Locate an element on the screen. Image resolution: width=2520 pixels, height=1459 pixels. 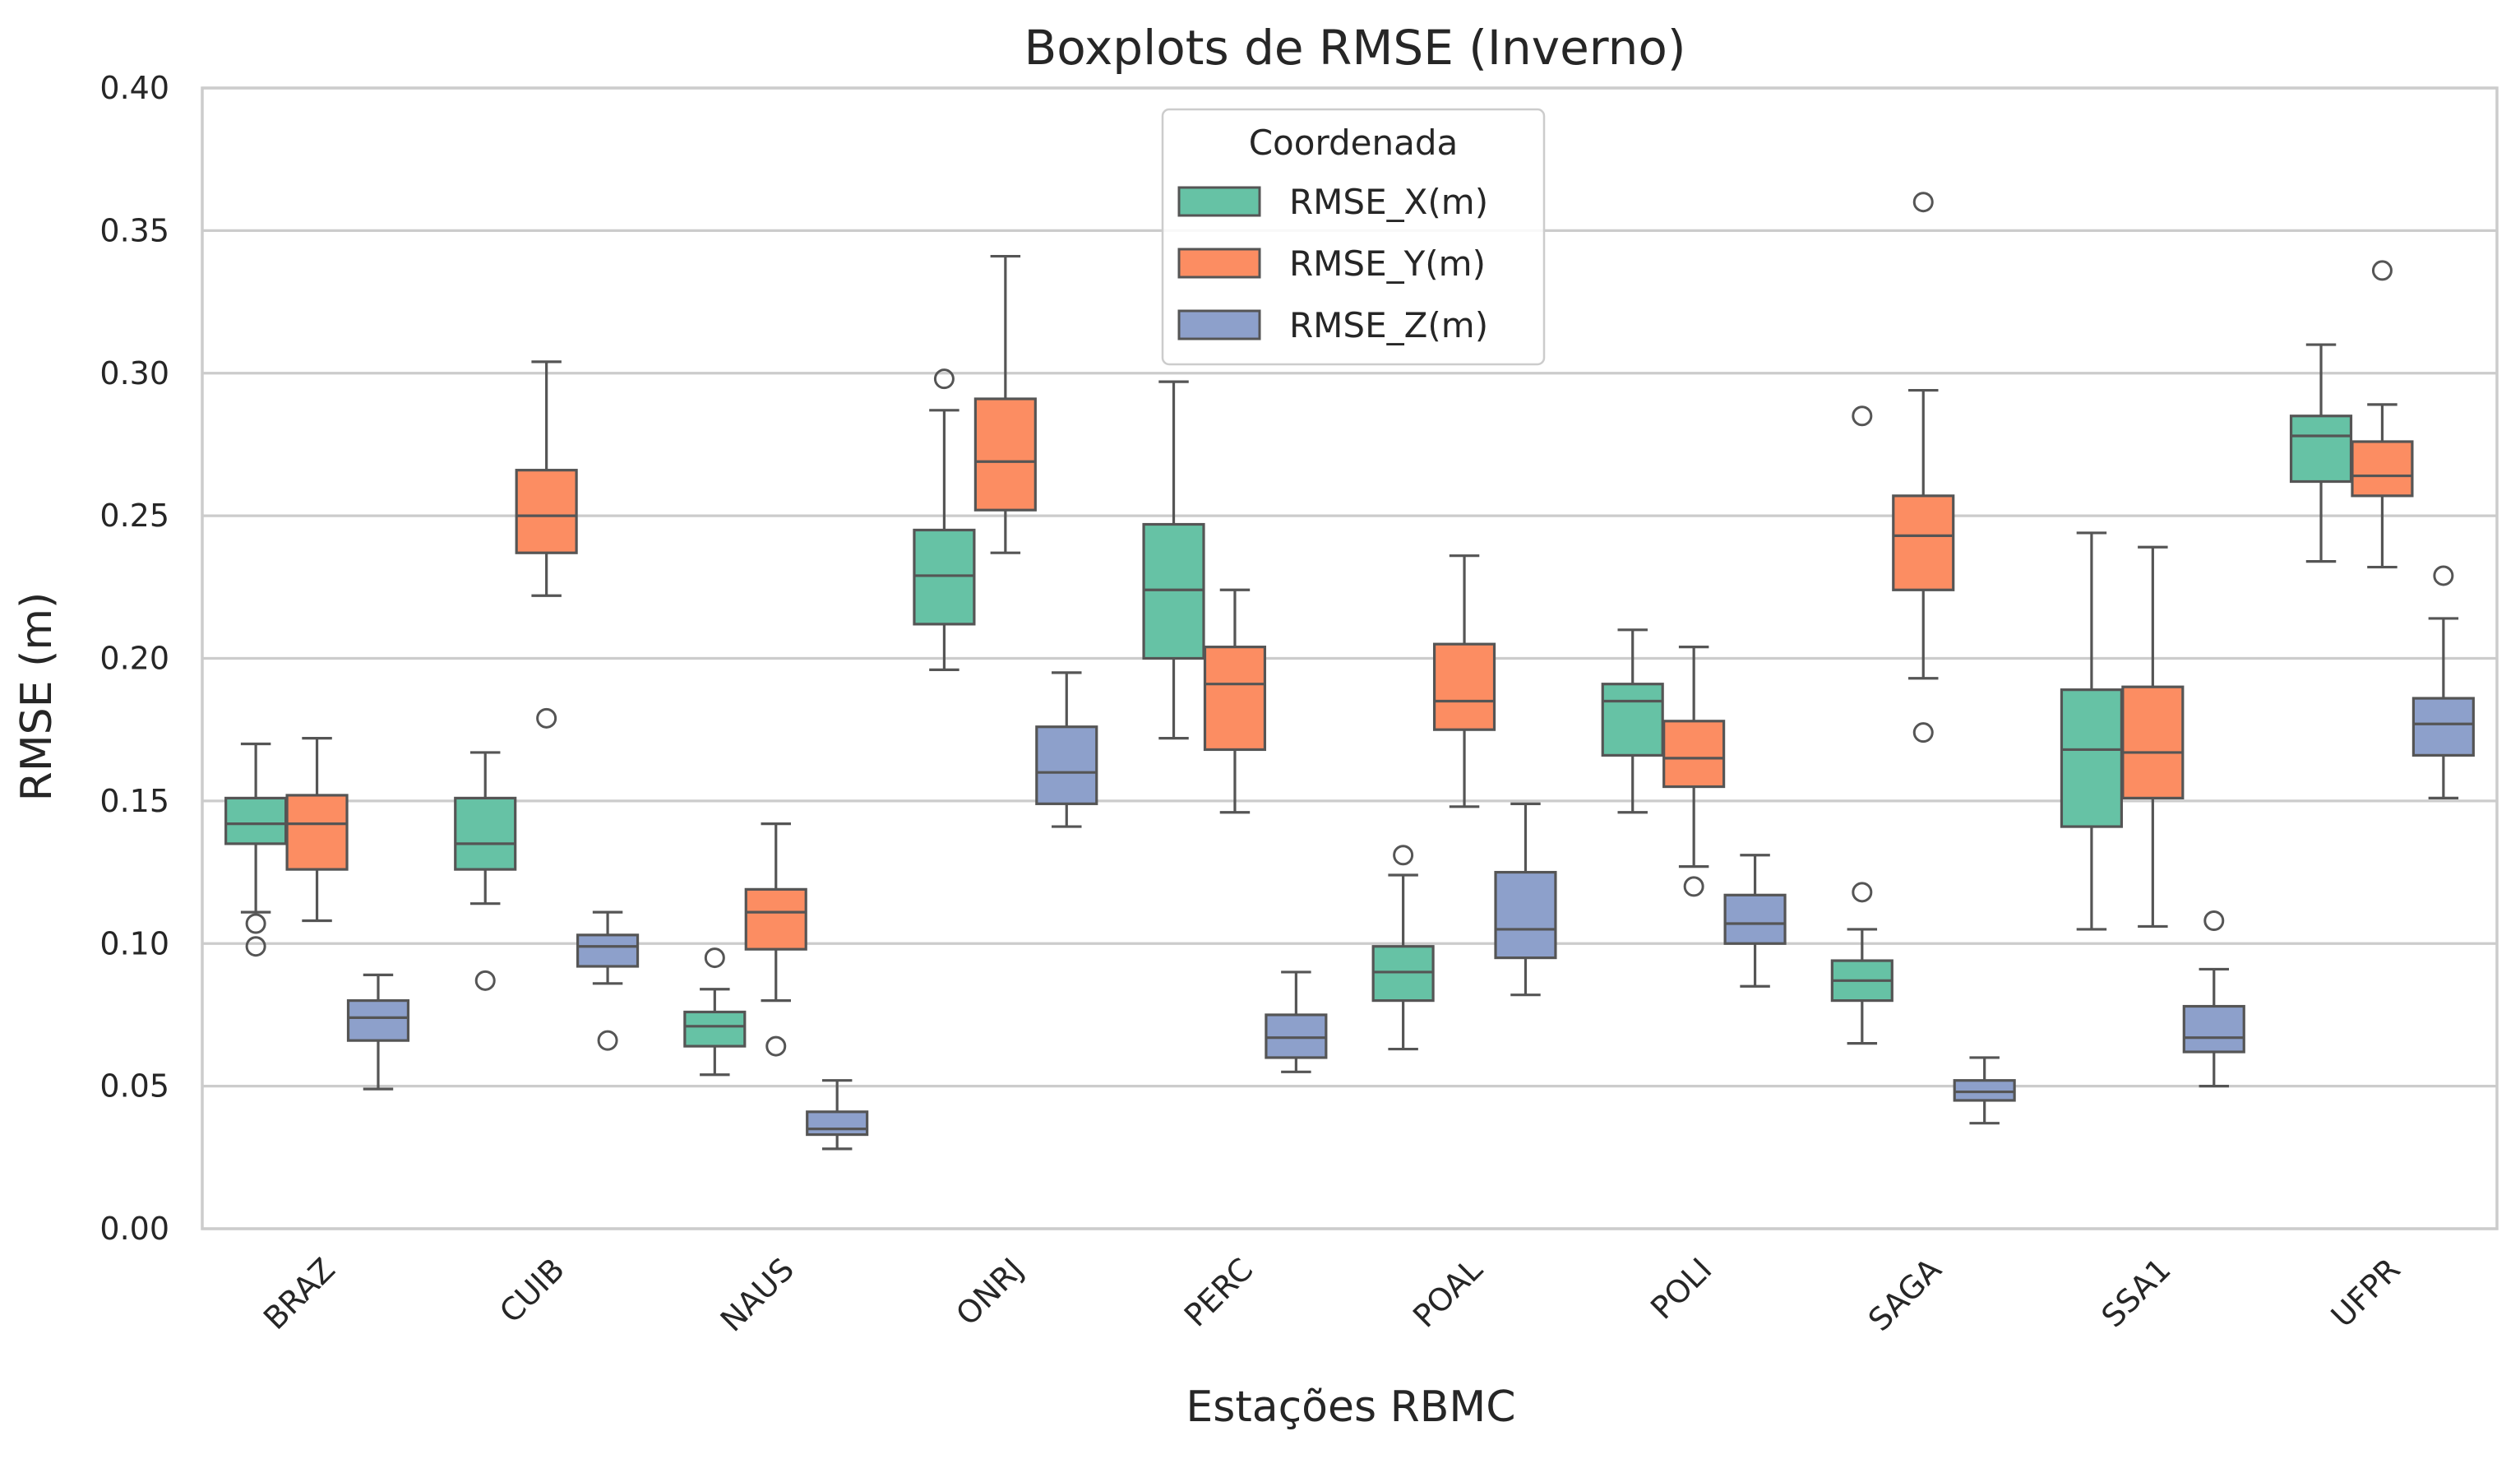
legend-label: RMSE_Y(m) is located at coordinates (1387, 264).